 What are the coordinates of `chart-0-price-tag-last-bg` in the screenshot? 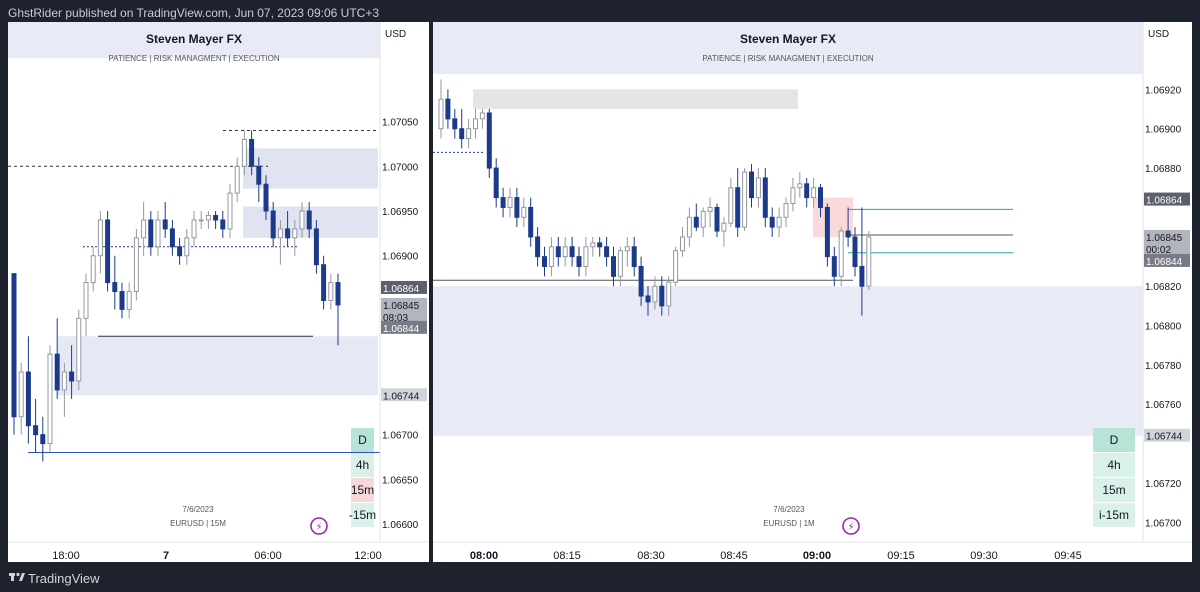 It's located at (404, 287).